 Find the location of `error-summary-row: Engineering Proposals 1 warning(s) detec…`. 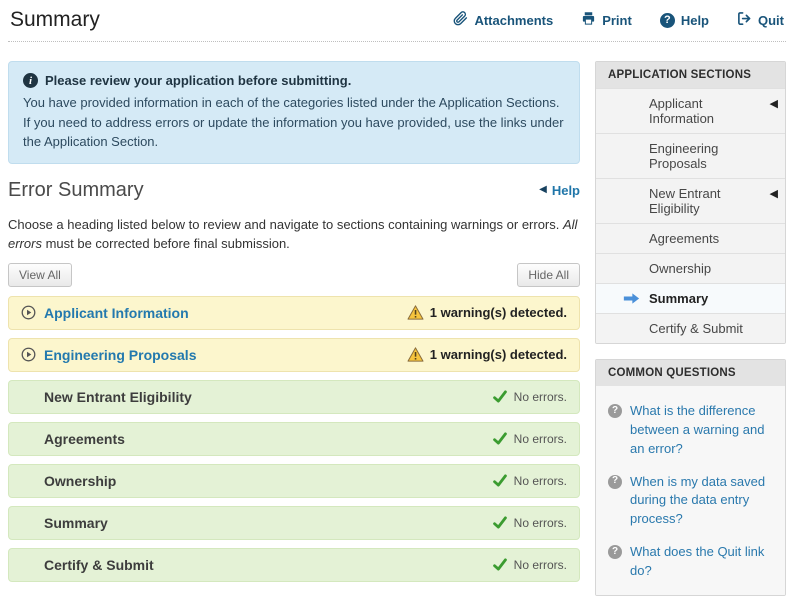

error-summary-row: Engineering Proposals 1 warning(s) detec… is located at coordinates (294, 354).